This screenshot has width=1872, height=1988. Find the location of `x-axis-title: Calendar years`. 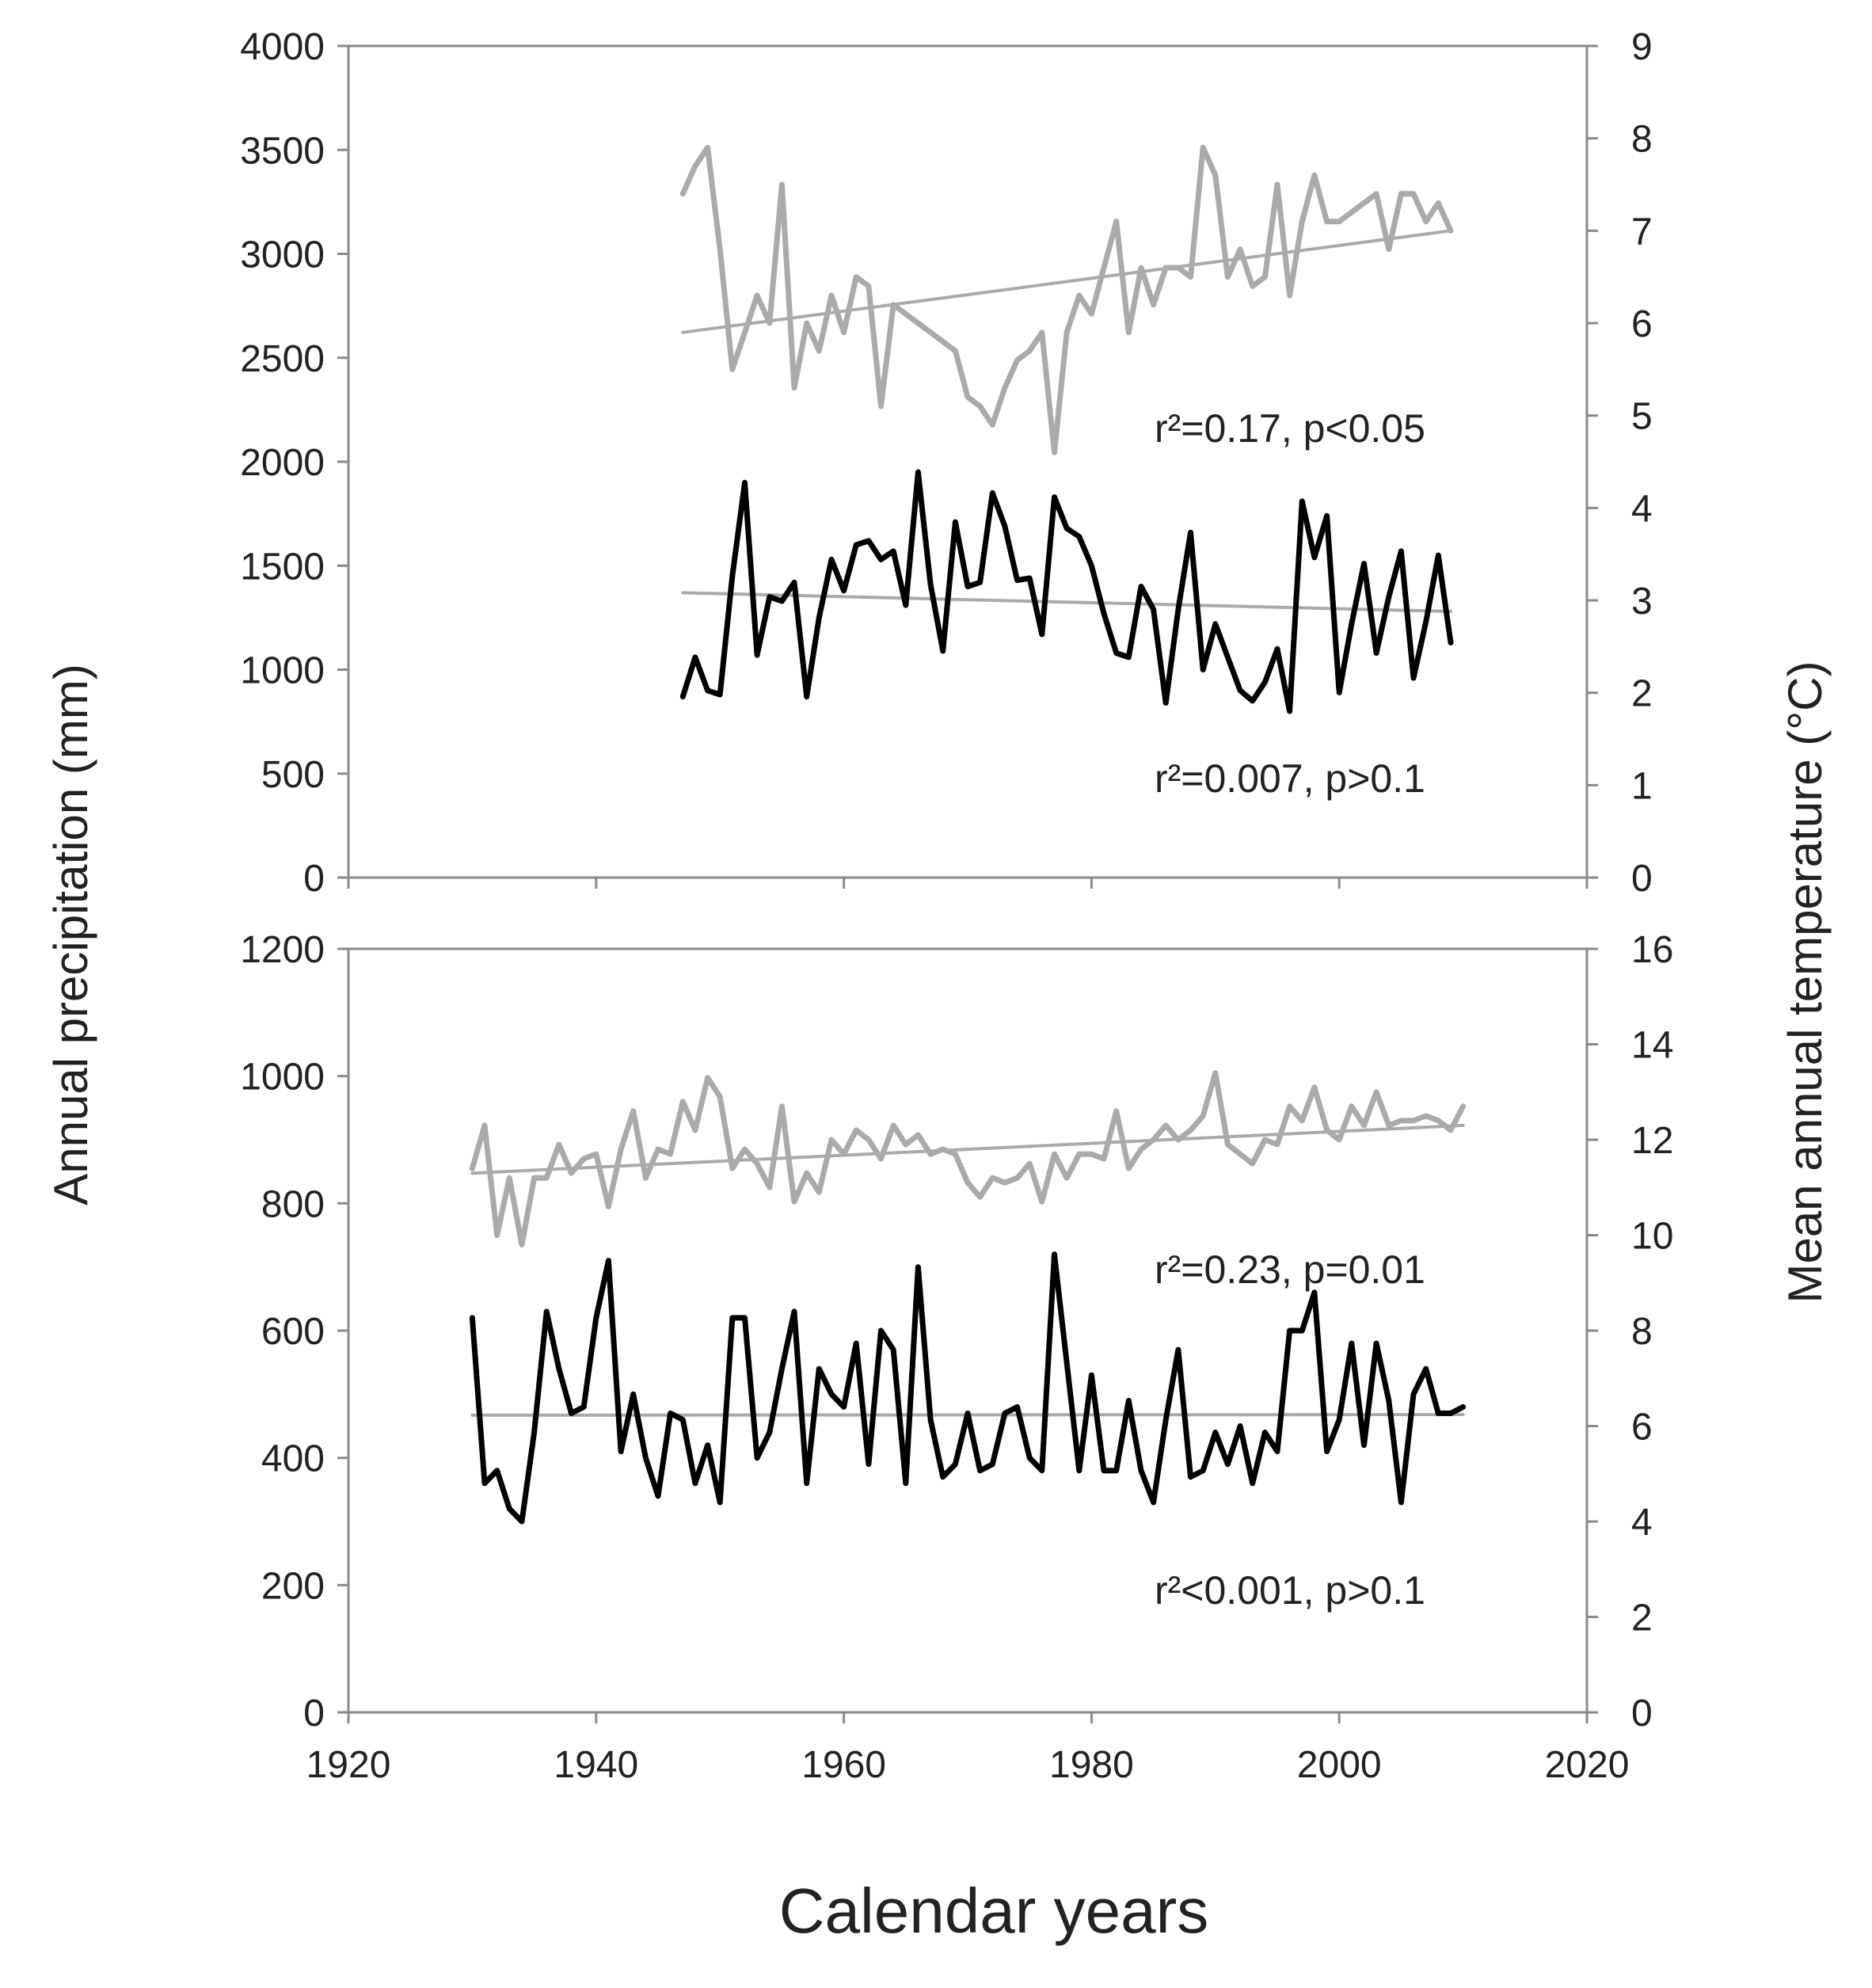

x-axis-title: Calendar years is located at coordinates (994, 1911).